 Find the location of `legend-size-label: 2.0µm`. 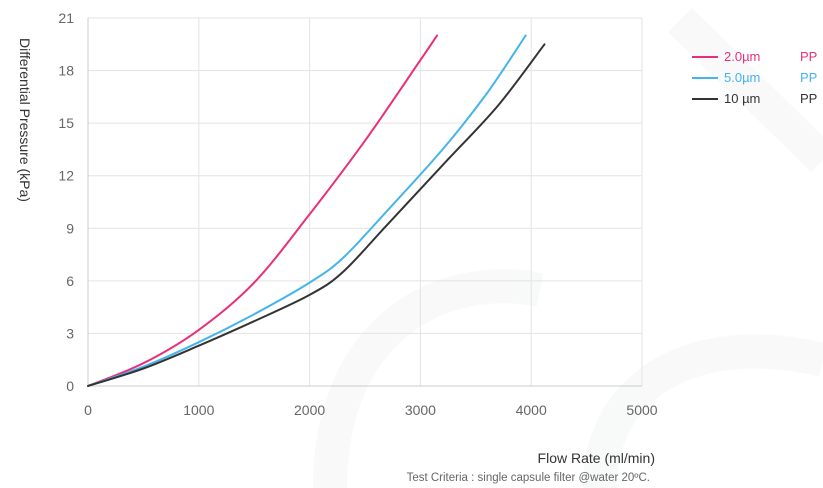

legend-size-label: 2.0µm is located at coordinates (742, 56).